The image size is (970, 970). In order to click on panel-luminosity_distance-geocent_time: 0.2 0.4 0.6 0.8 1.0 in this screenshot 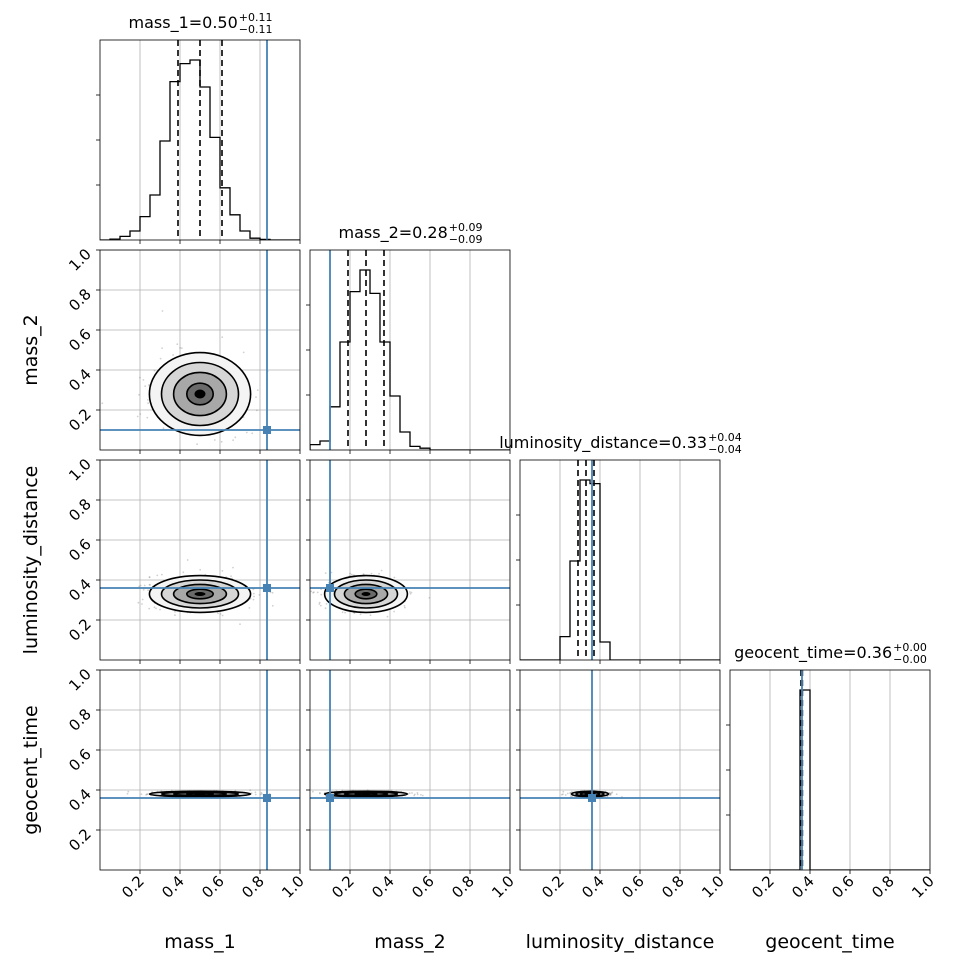, I will do `click(622, 785)`.